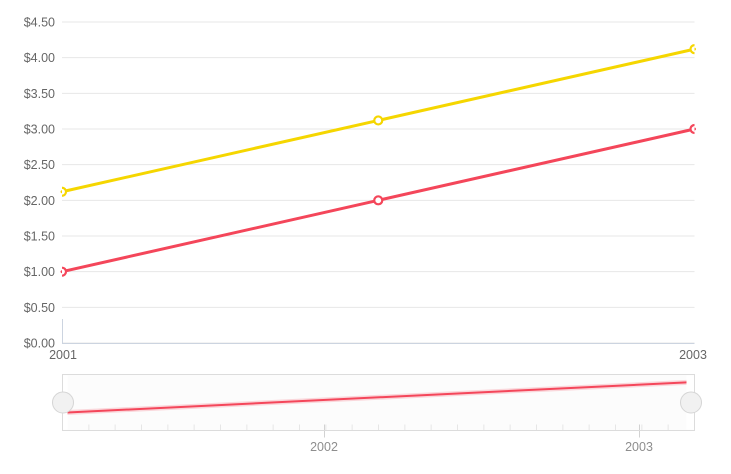 The height and width of the screenshot is (474, 731). I want to click on y-axis-label: $2.00, so click(39, 201).